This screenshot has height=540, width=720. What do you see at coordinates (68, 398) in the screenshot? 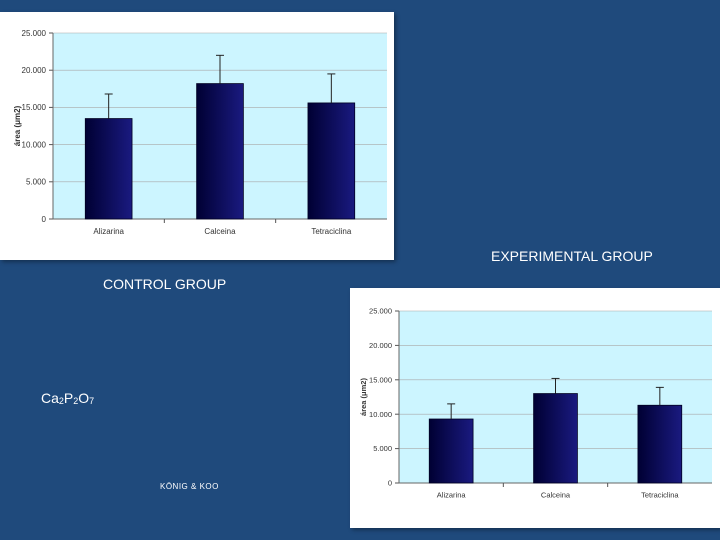
I see `chemical-formula: Ca2P2O7` at bounding box center [68, 398].